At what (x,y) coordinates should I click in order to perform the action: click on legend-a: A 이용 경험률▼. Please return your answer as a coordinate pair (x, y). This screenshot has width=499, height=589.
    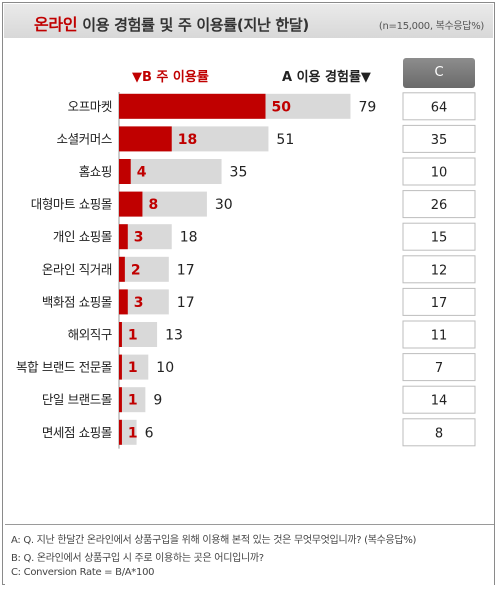
    Looking at the image, I should click on (326, 77).